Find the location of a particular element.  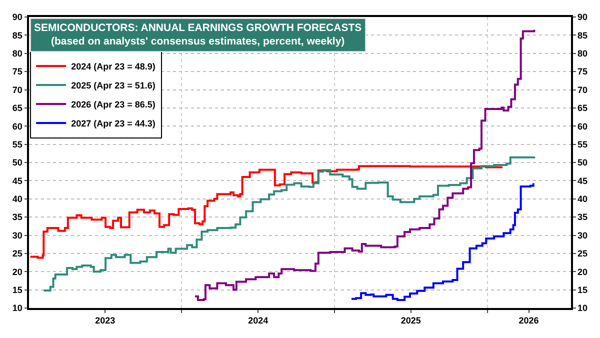

y2-tick-label: 30 is located at coordinates (583, 235).